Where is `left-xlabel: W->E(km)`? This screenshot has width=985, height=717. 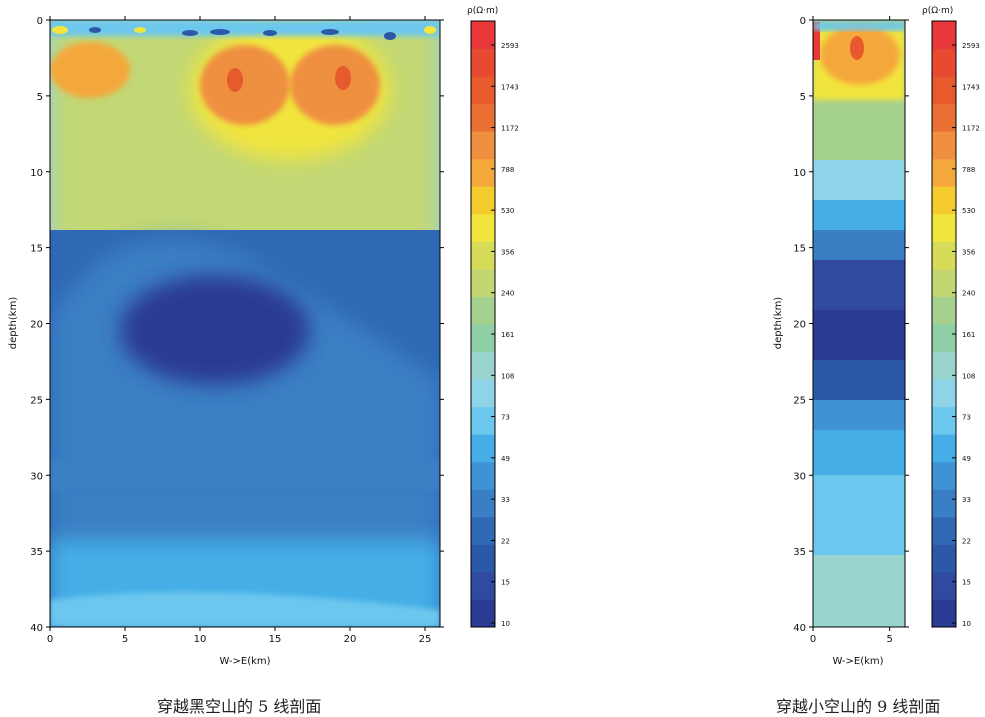
left-xlabel: W->E(km) is located at coordinates (244, 661).